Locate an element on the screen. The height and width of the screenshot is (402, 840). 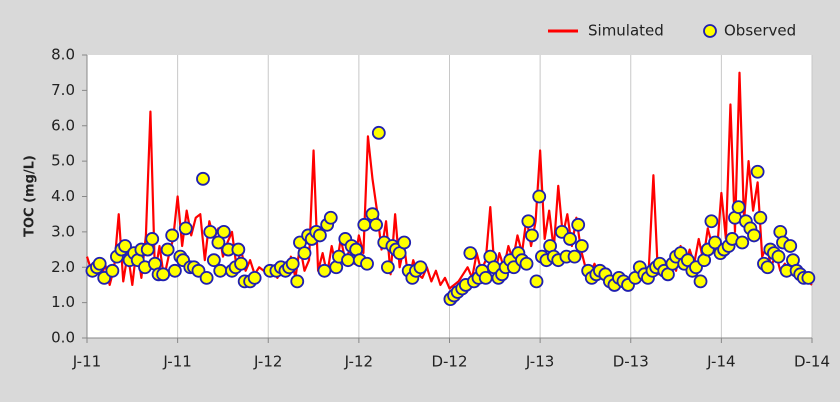
y-tick-label: 5.0 is located at coordinates (63, 161).